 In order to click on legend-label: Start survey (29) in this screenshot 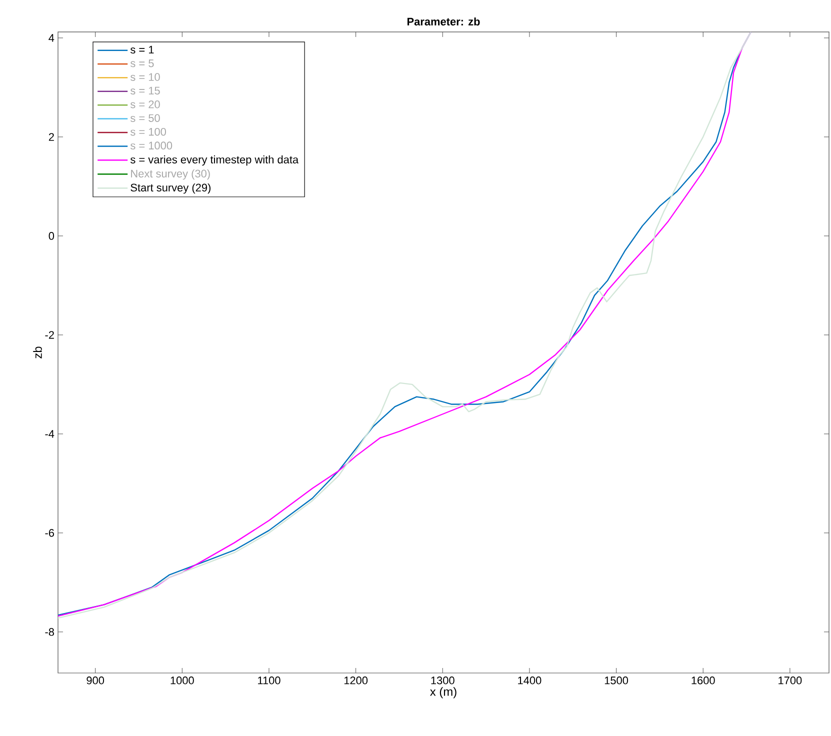, I will do `click(170, 188)`.